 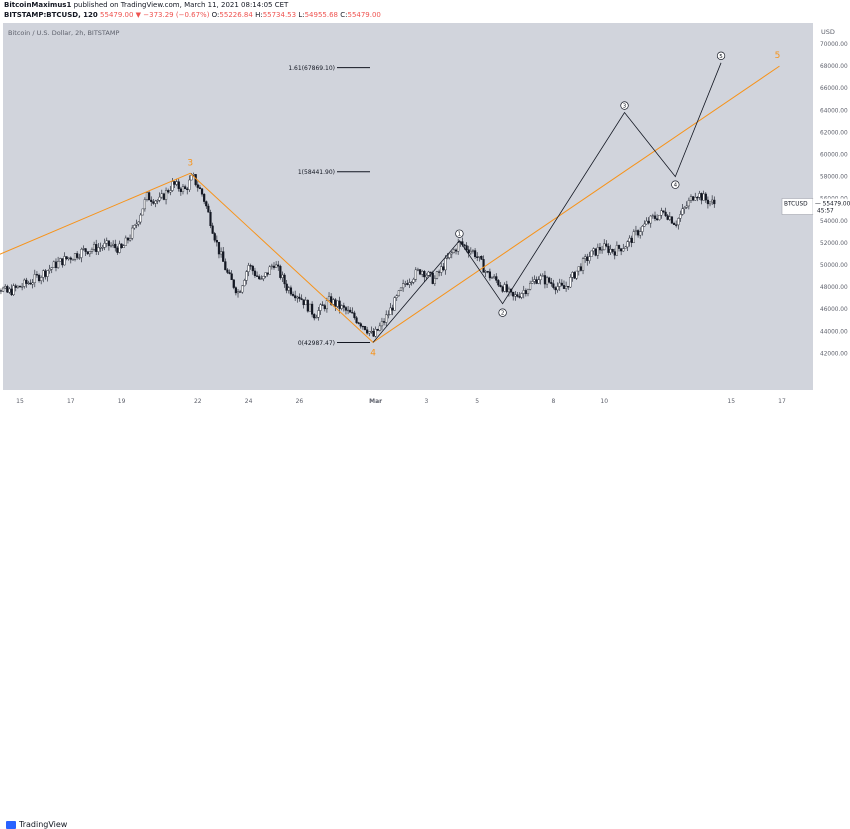 What do you see at coordinates (547, 202) in the screenshot?
I see `sub-wave-line` at bounding box center [547, 202].